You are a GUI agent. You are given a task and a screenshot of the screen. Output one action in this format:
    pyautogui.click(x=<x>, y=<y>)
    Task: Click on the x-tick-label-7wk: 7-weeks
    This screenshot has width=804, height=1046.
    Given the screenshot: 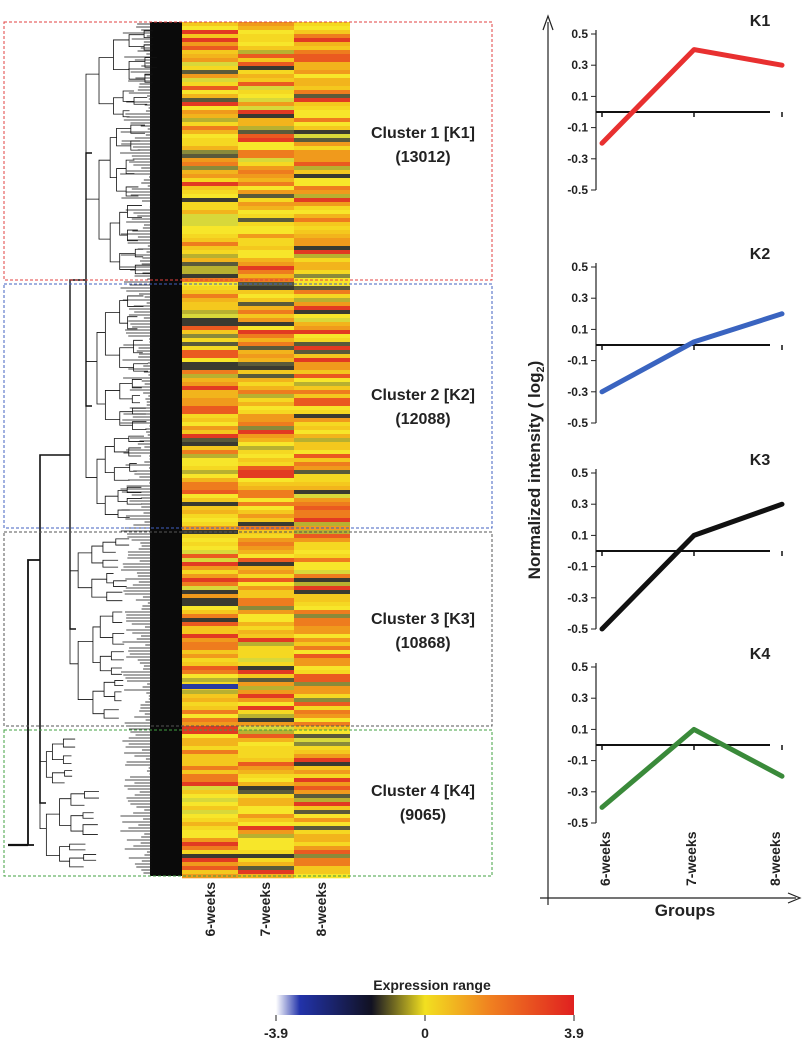 What is the action you would take?
    pyautogui.click(x=691, y=858)
    